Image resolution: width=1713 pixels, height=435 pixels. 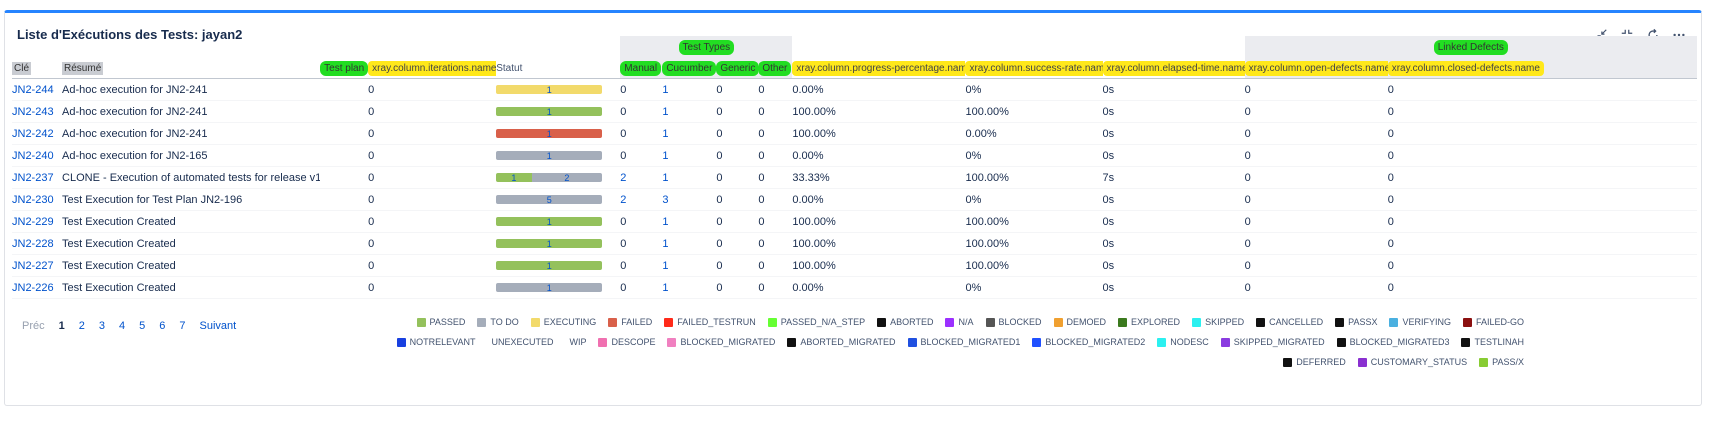 What do you see at coordinates (33, 177) in the screenshot?
I see `issue-key-link: JN2-237` at bounding box center [33, 177].